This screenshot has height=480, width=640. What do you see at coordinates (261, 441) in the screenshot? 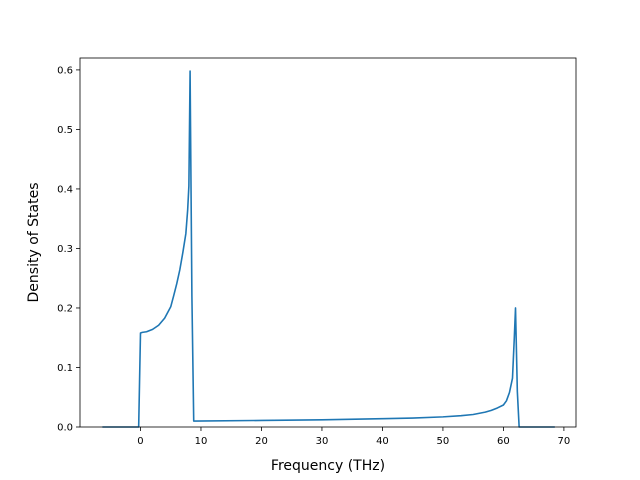
I see `x-tick-label: 20` at bounding box center [261, 441].